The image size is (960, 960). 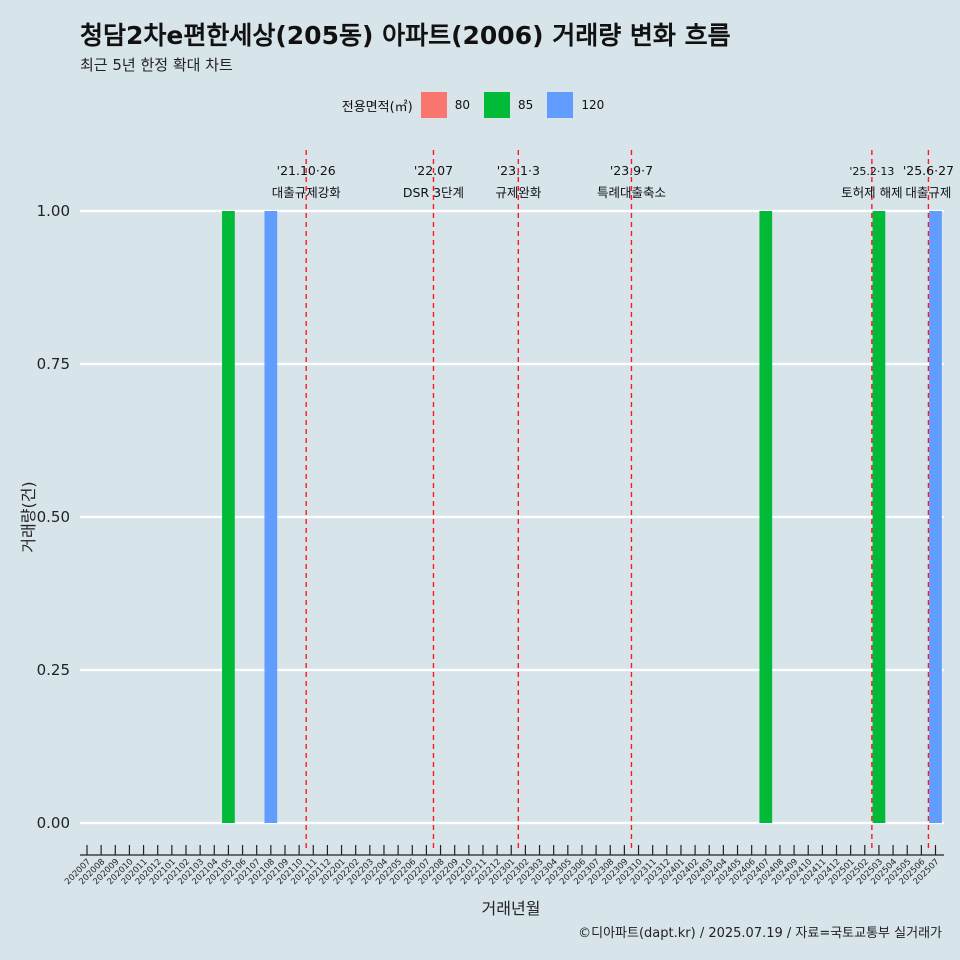 What do you see at coordinates (156, 65) in the screenshot?
I see `chart-subtitle: 최근 5년 한정 확대 차트` at bounding box center [156, 65].